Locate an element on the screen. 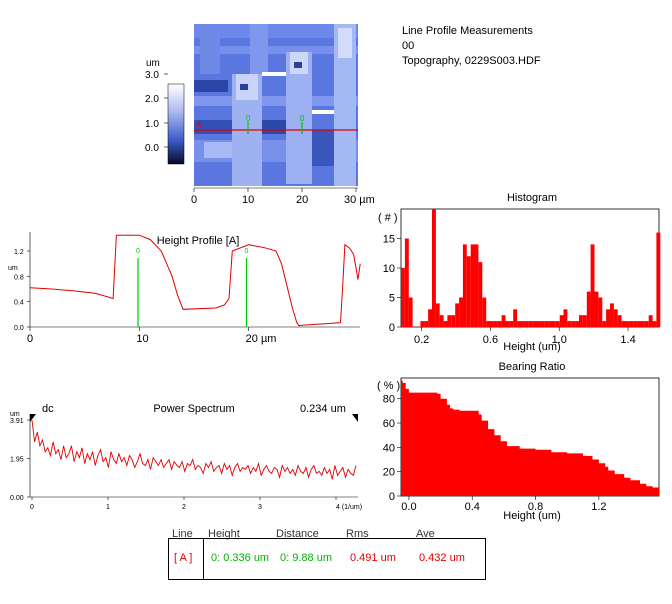 The image size is (672, 604). height-profile-title: Height Profile [A] is located at coordinates (198, 241).